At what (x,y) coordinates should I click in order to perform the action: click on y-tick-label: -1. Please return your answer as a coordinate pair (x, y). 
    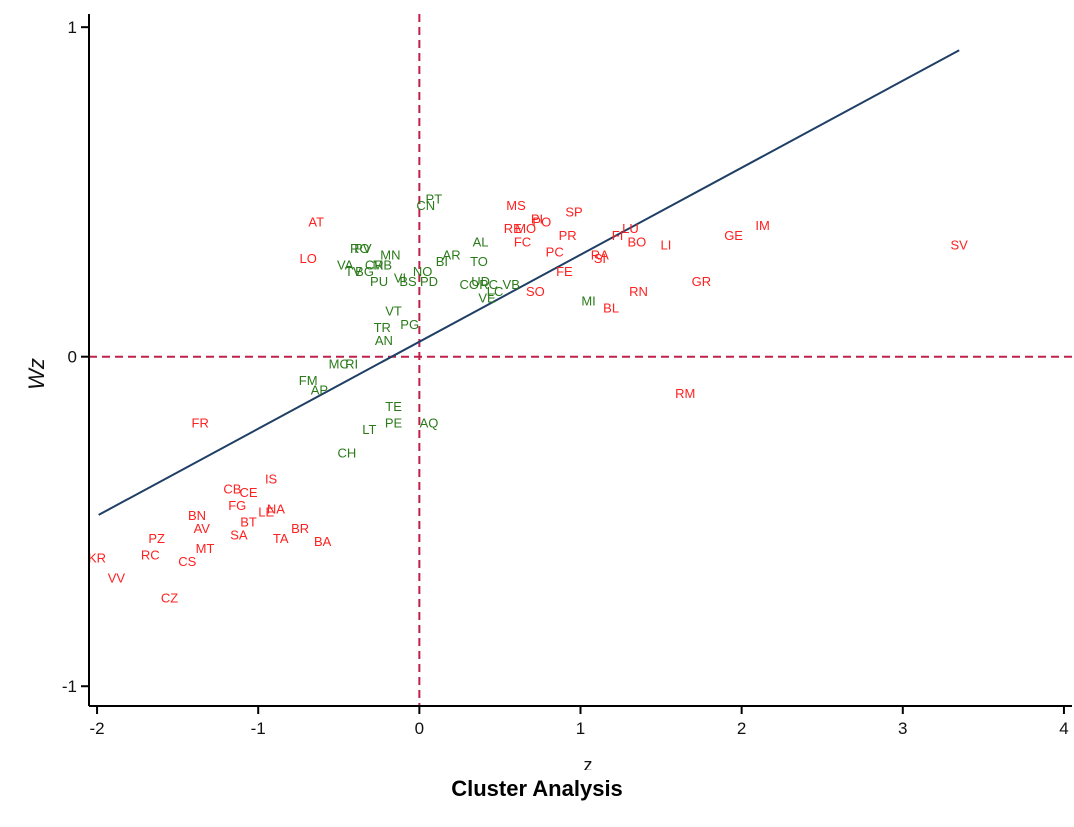
    Looking at the image, I should click on (69, 686).